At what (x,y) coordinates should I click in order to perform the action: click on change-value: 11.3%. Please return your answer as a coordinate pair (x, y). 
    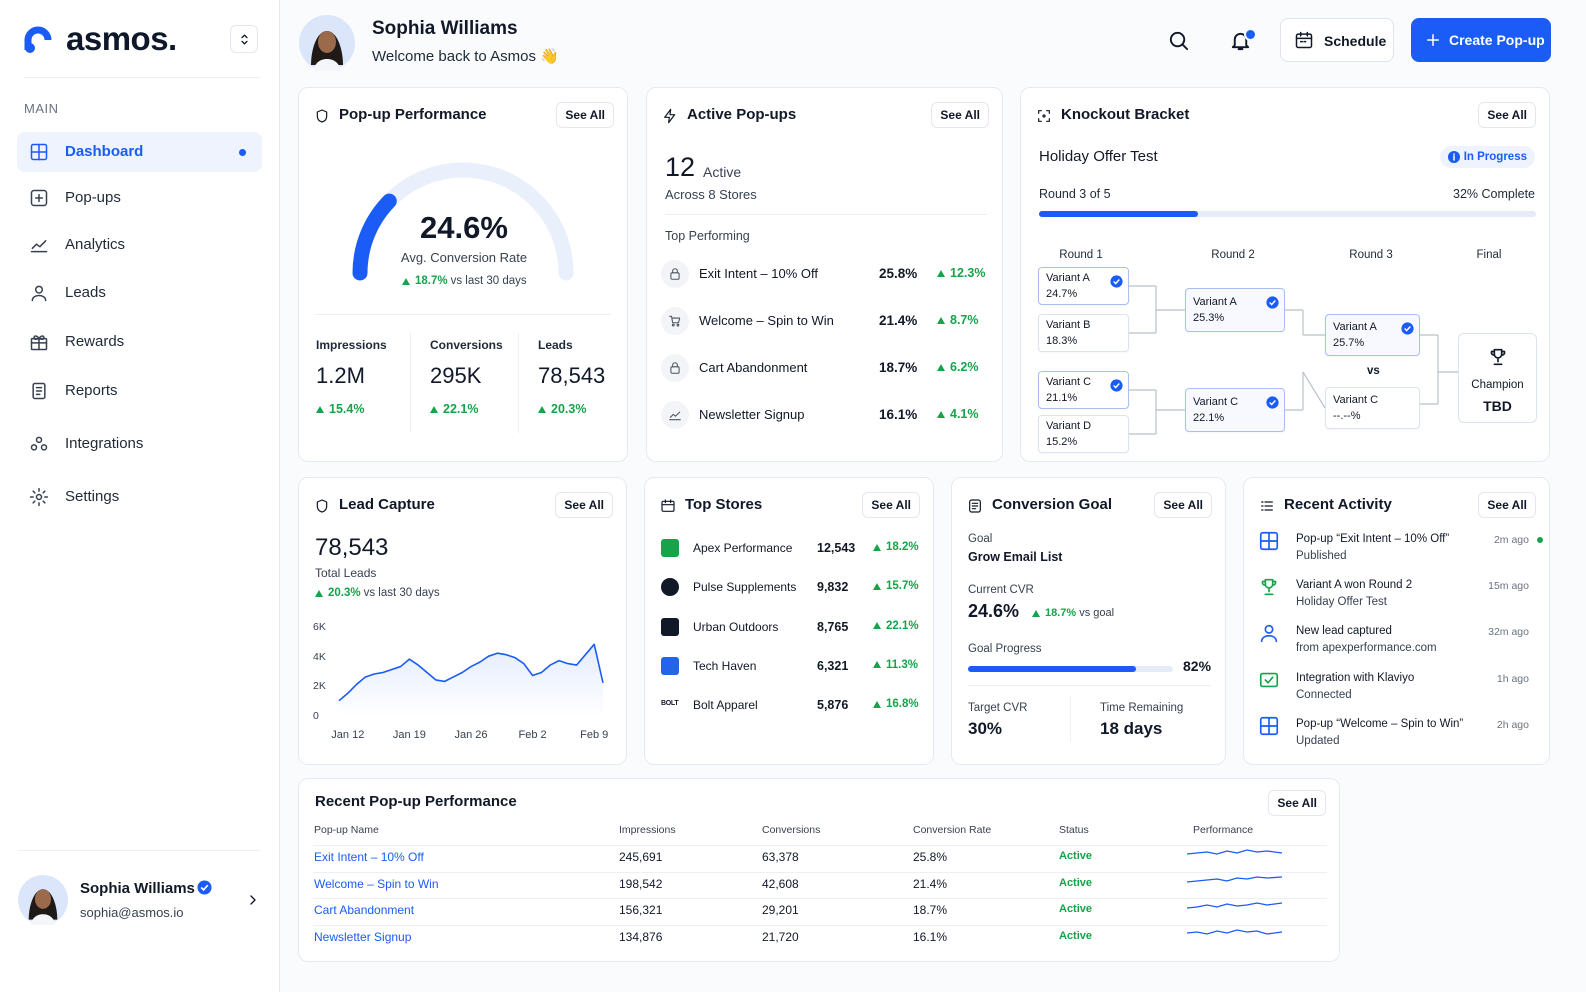
    Looking at the image, I should click on (902, 664).